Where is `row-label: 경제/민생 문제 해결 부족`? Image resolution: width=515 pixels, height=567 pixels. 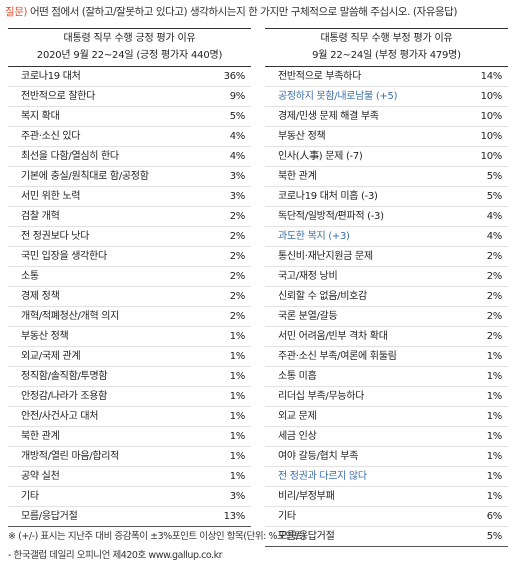 row-label: 경제/민생 문제 해결 부족 is located at coordinates (328, 116).